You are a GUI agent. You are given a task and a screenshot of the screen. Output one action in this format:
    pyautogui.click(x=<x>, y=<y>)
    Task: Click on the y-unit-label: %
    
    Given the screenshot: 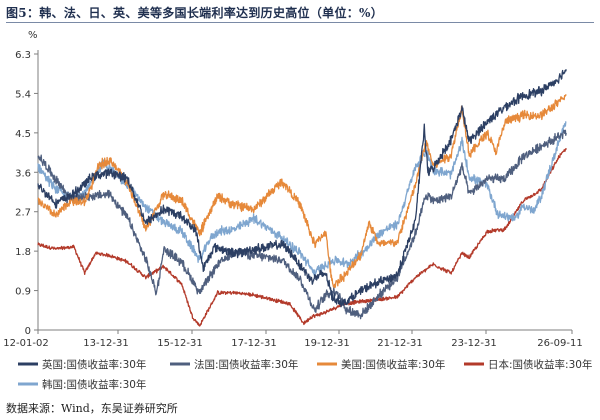 What is the action you would take?
    pyautogui.click(x=33, y=35)
    